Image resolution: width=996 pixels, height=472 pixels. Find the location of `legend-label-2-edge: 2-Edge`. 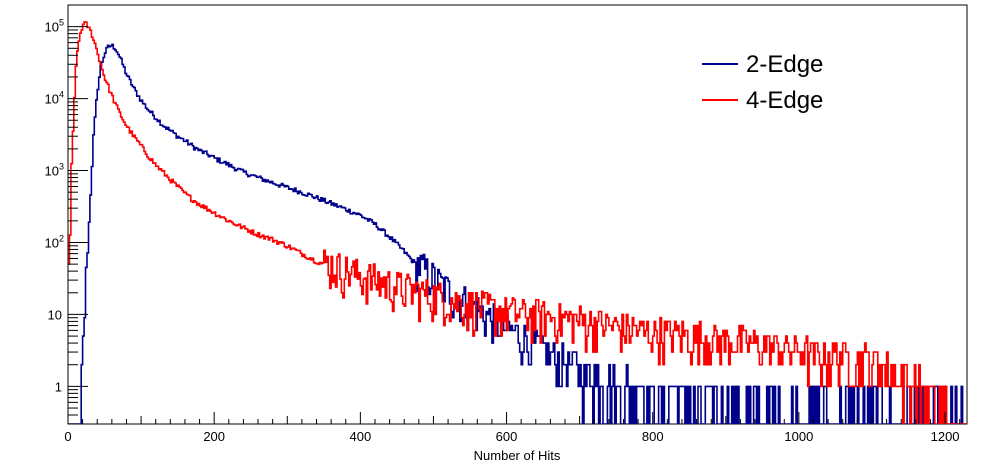

legend-label-2-edge: 2-Edge is located at coordinates (784, 64).